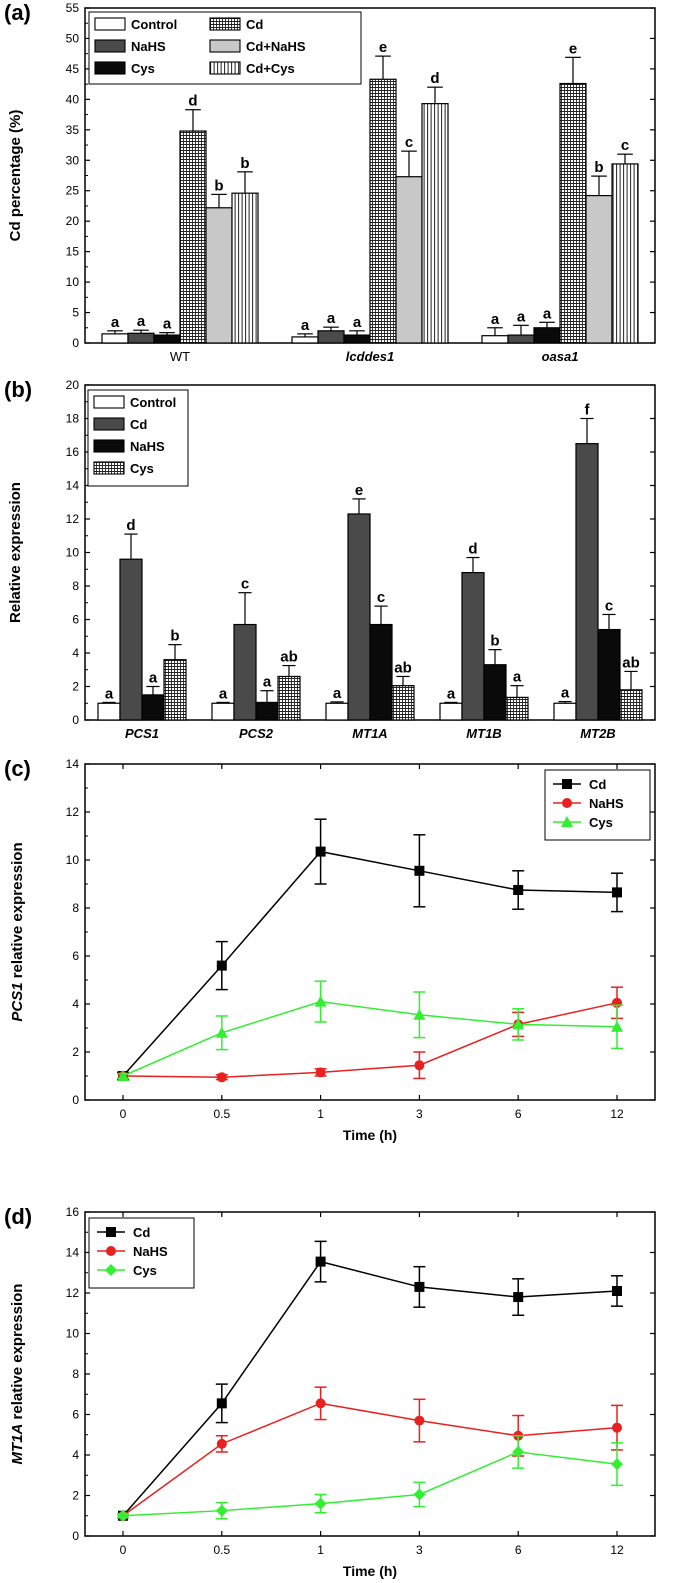  Describe the element at coordinates (617, 1550) in the screenshot. I see `x-tick-label: 12` at that location.